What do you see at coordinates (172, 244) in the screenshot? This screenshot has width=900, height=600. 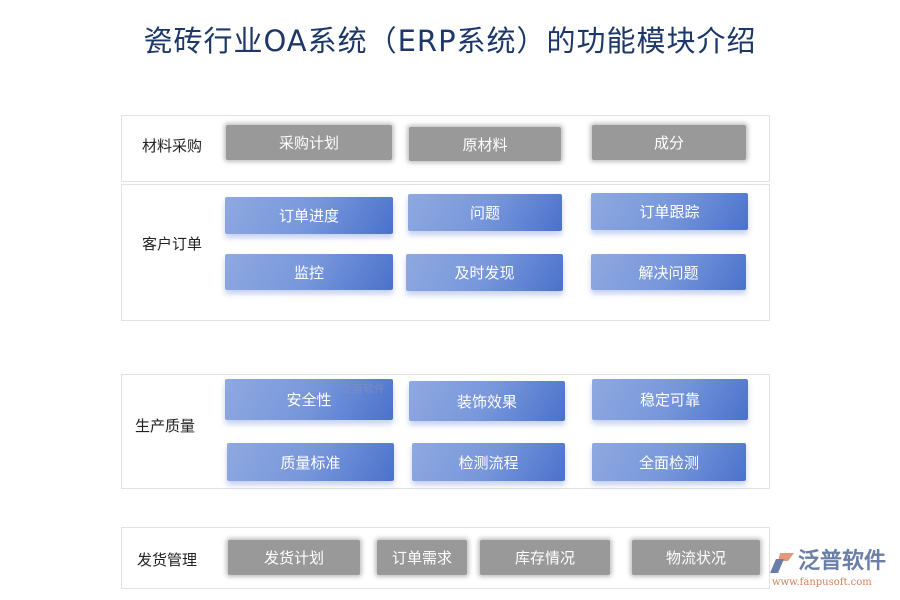 I see `section-label: 客户订单` at bounding box center [172, 244].